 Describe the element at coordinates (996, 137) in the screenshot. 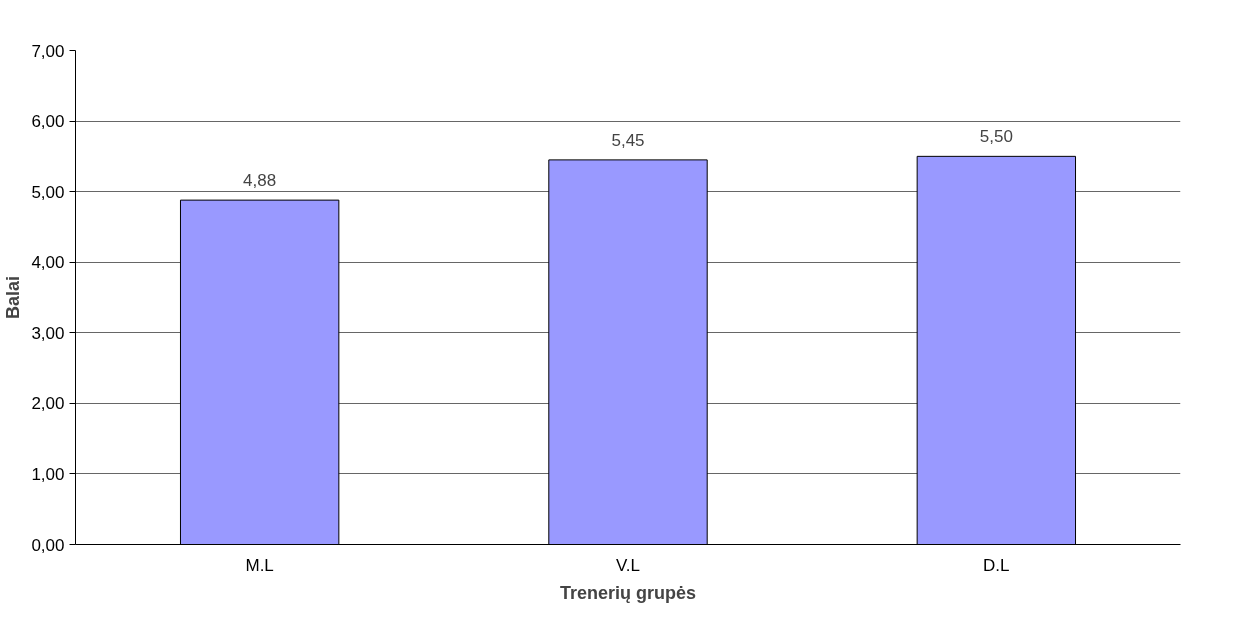

I see `data-label: 5,50` at that location.